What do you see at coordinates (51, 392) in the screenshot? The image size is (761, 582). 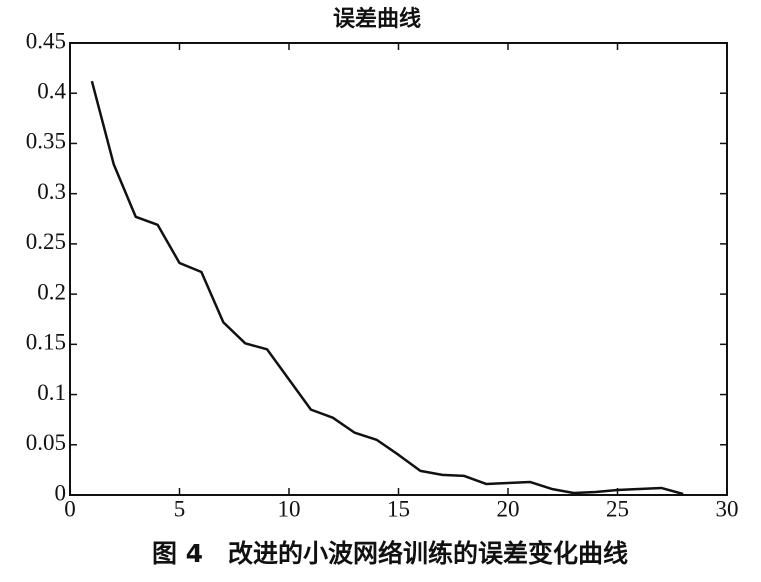 I see `y-tick-label: 0.1` at bounding box center [51, 392].